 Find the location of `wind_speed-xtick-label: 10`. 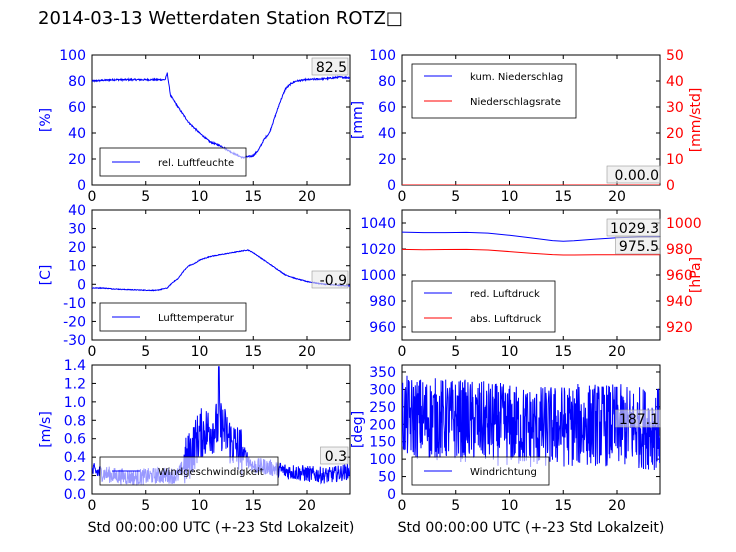

wind_speed-xtick-label: 10 is located at coordinates (200, 506).